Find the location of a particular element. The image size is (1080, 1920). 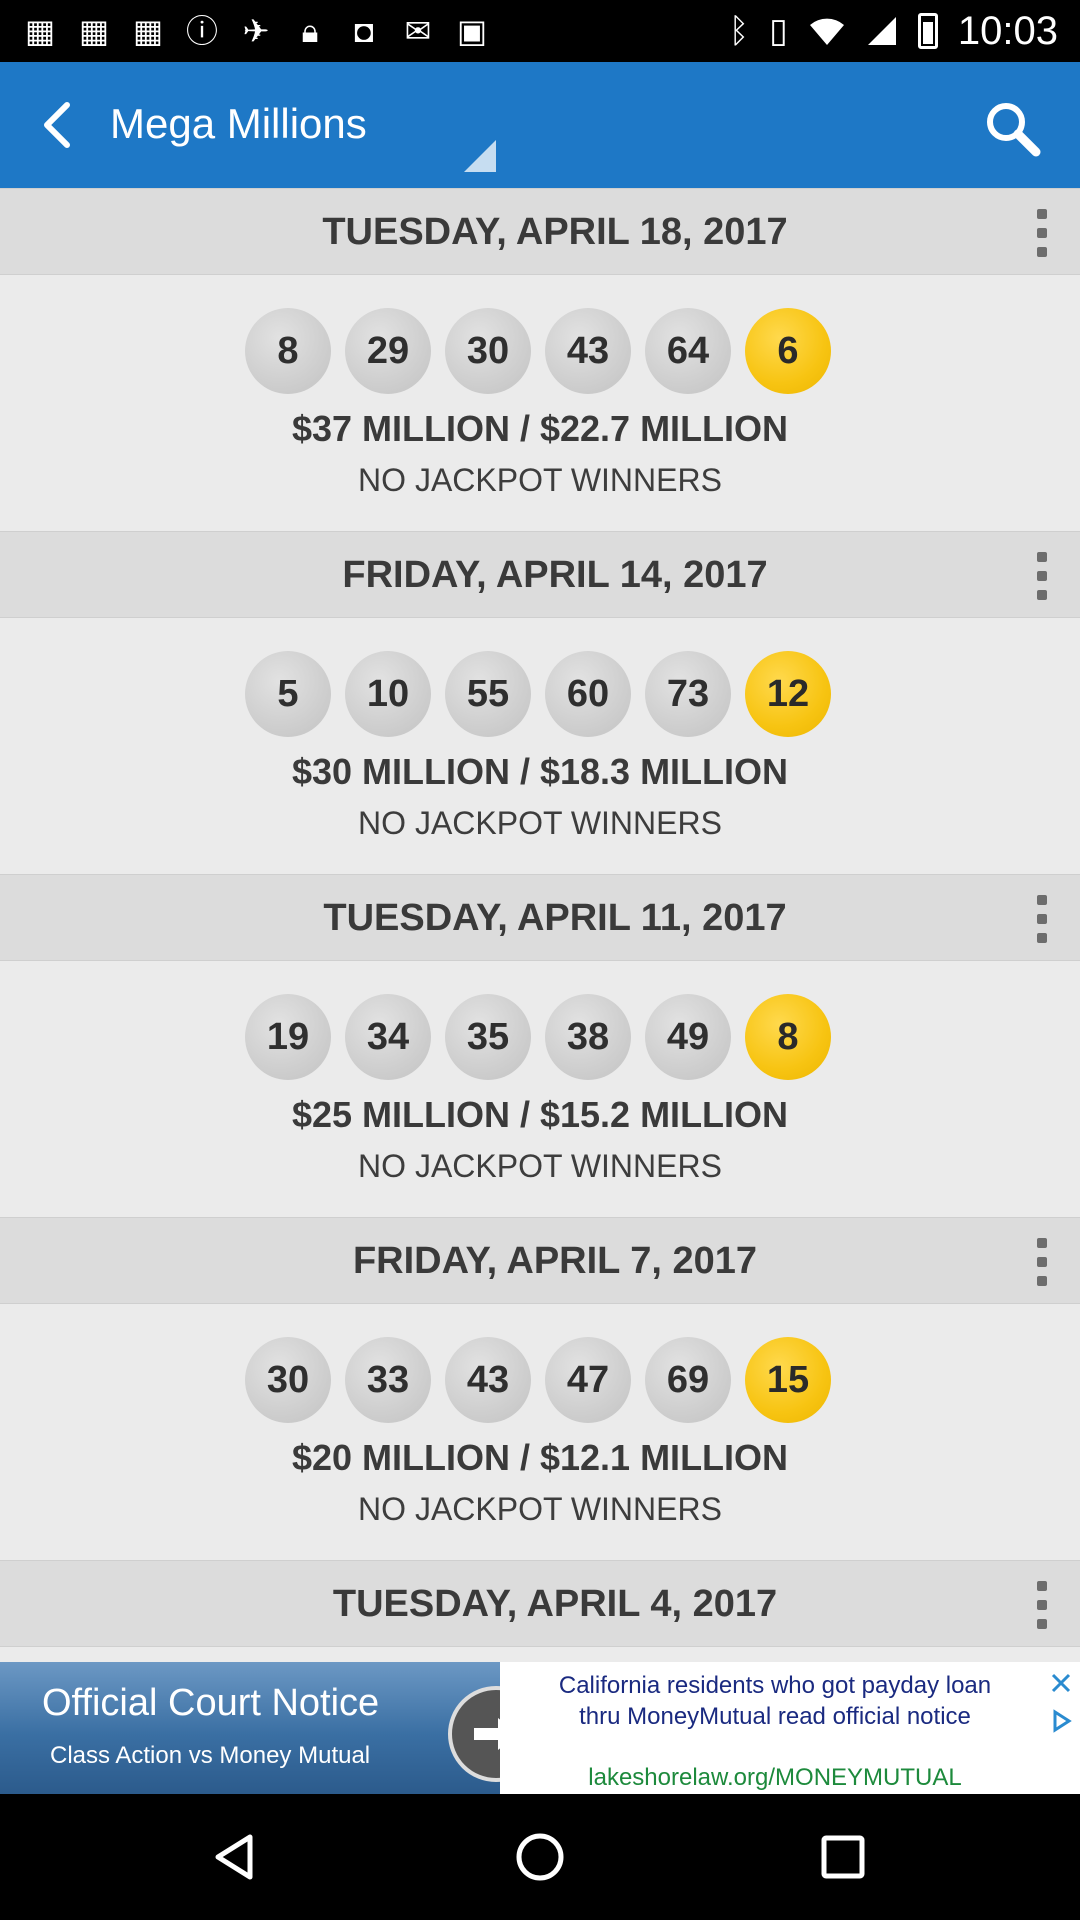

back-button is located at coordinates (57, 125).